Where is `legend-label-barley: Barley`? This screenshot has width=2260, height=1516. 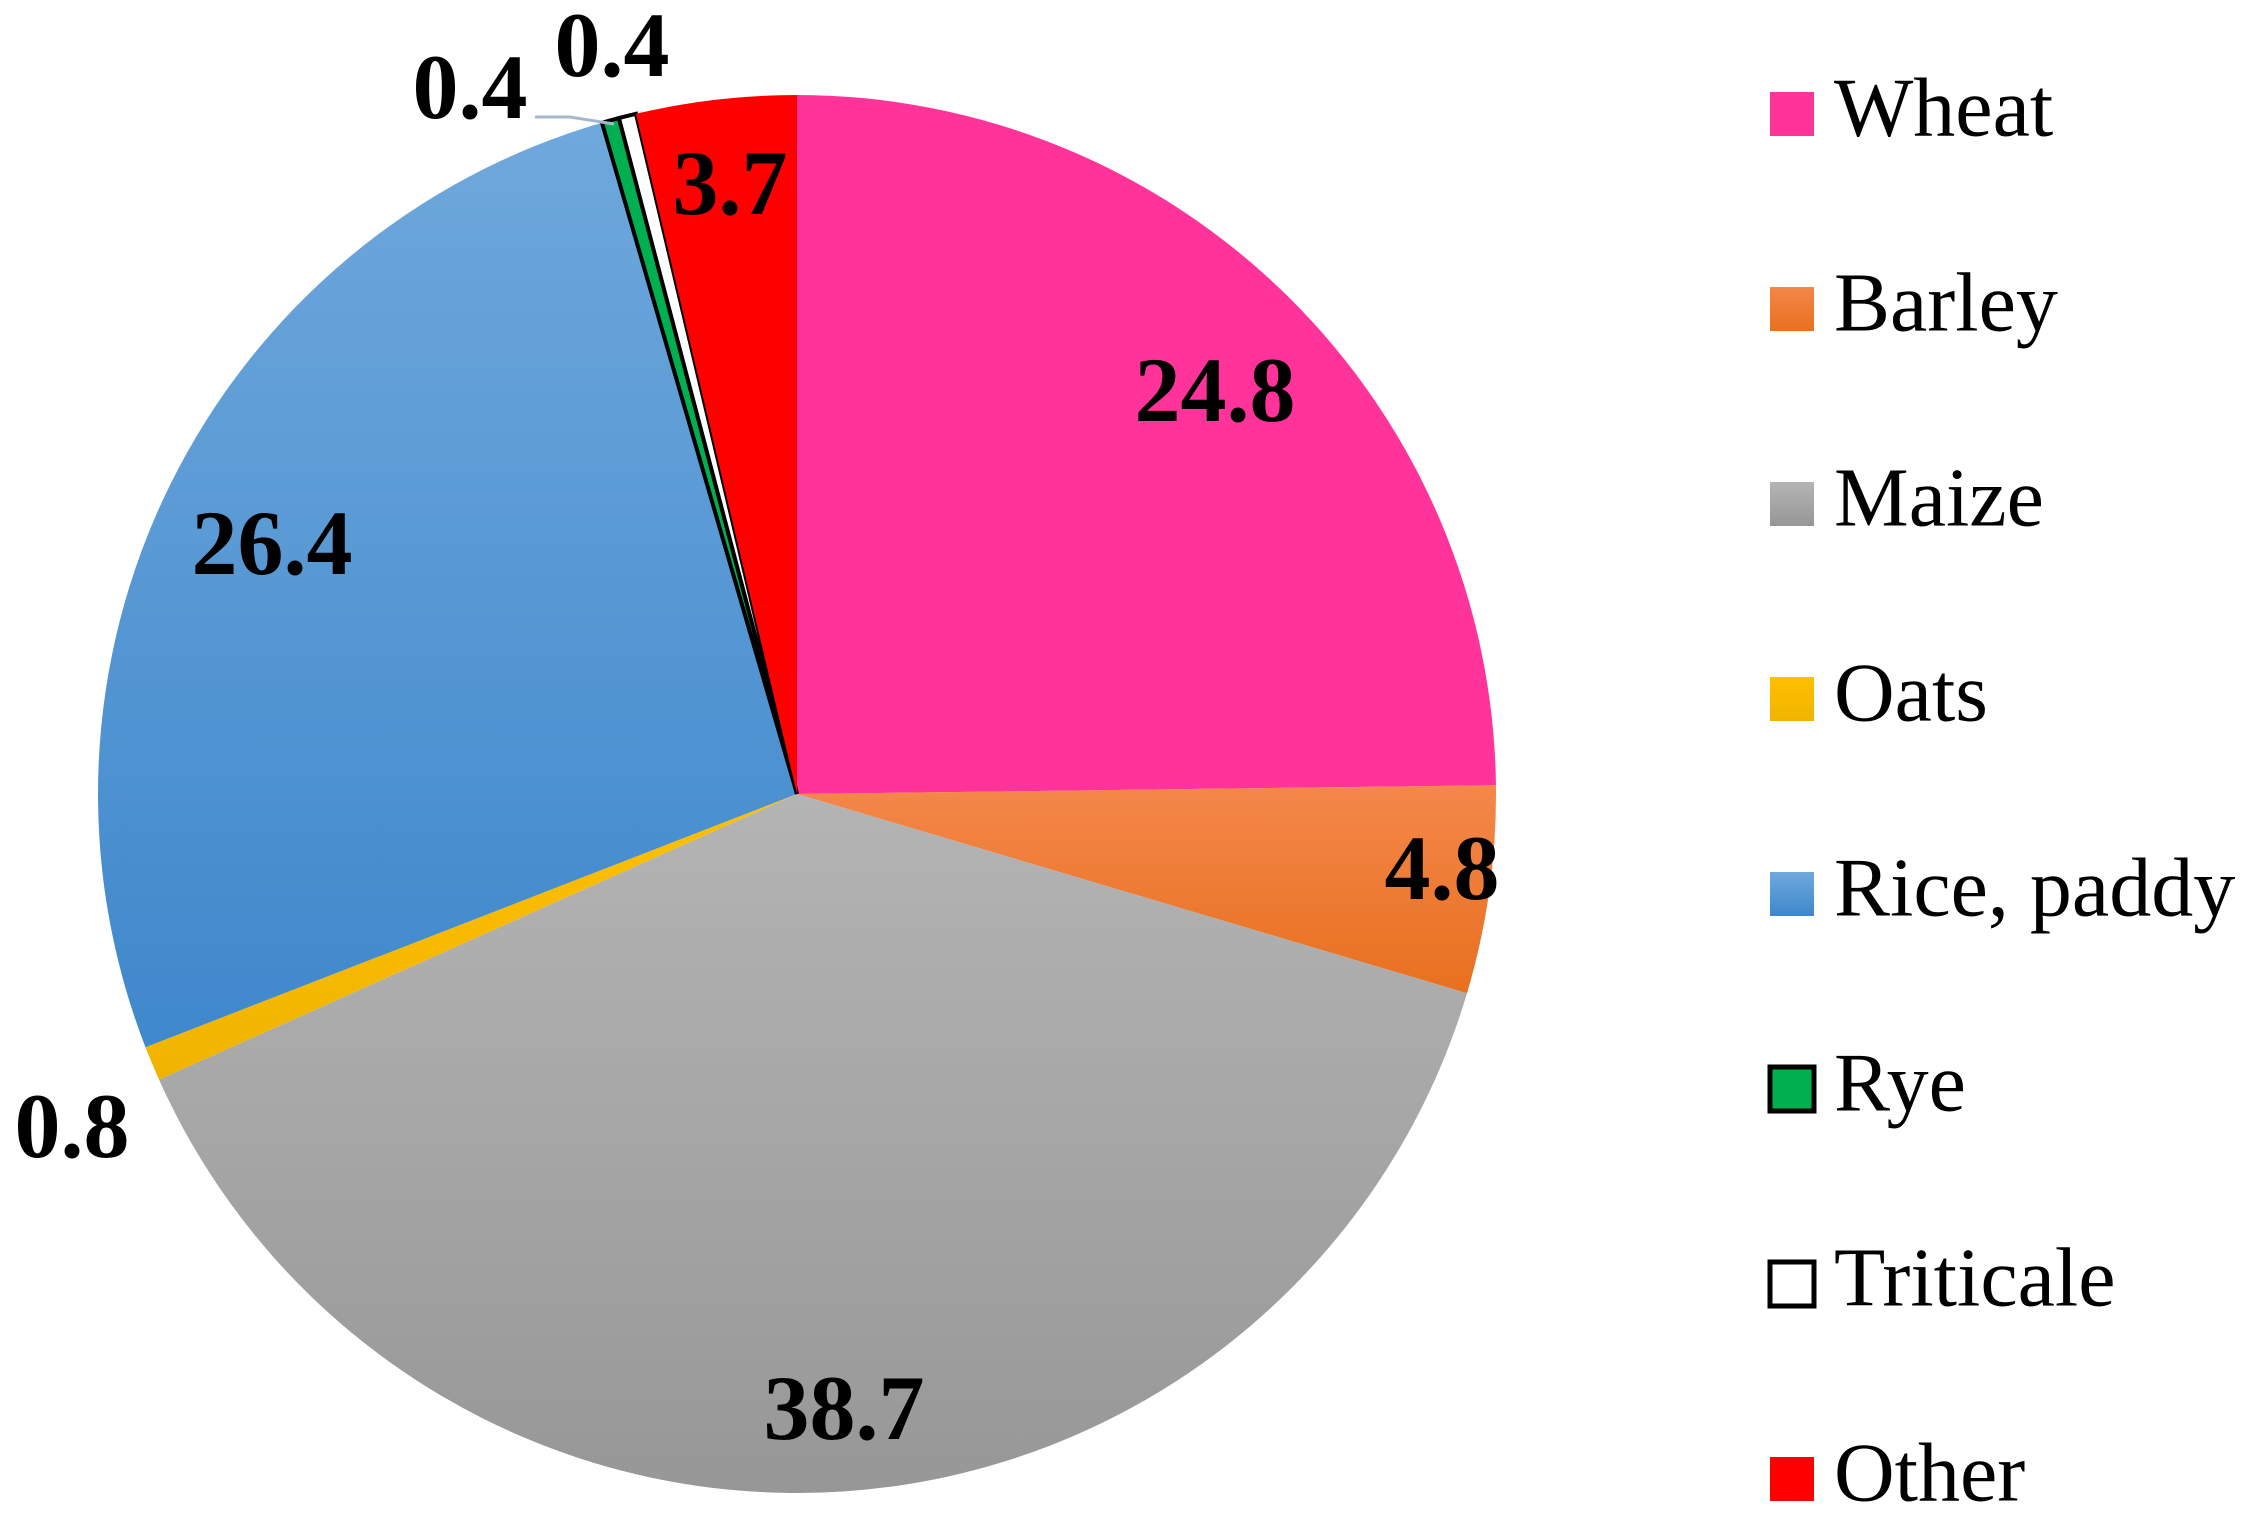
legend-label-barley: Barley is located at coordinates (1946, 302).